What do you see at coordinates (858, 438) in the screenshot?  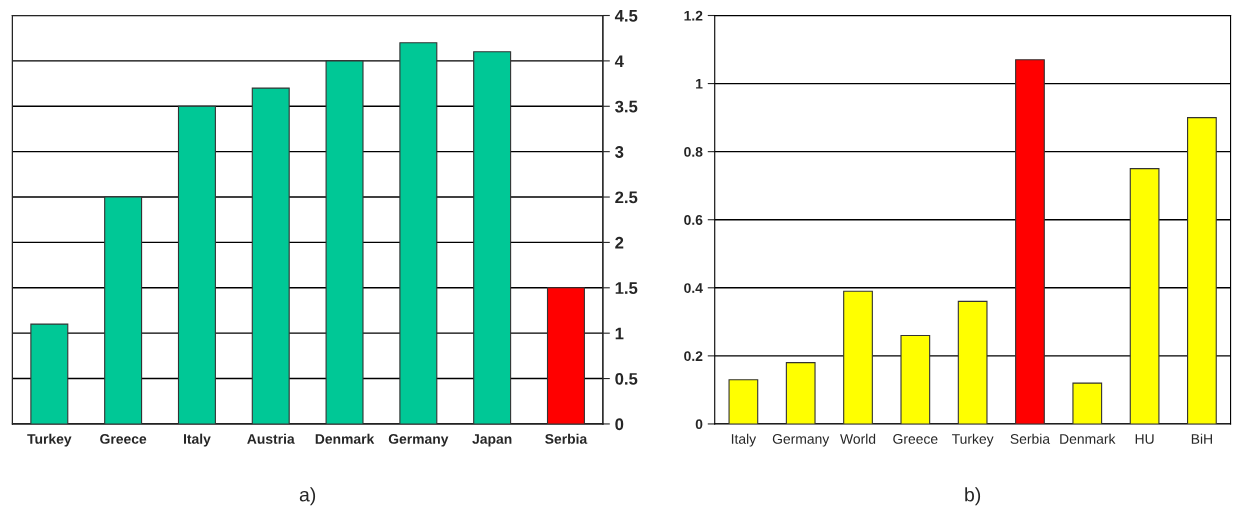 I see `x-tick-label: World` at bounding box center [858, 438].